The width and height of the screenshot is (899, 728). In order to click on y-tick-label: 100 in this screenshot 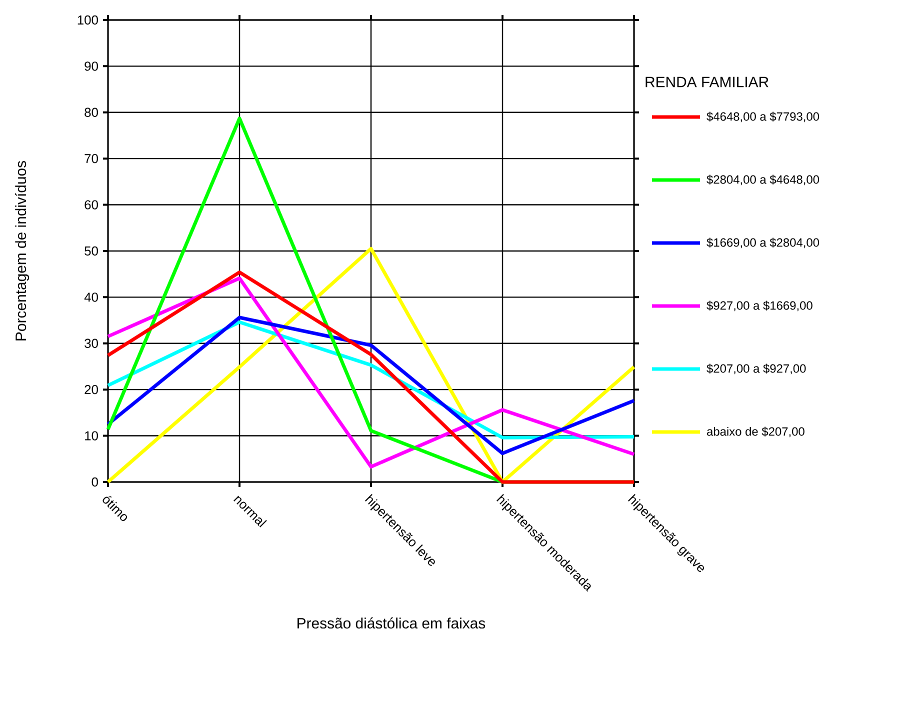, I will do `click(88, 20)`.